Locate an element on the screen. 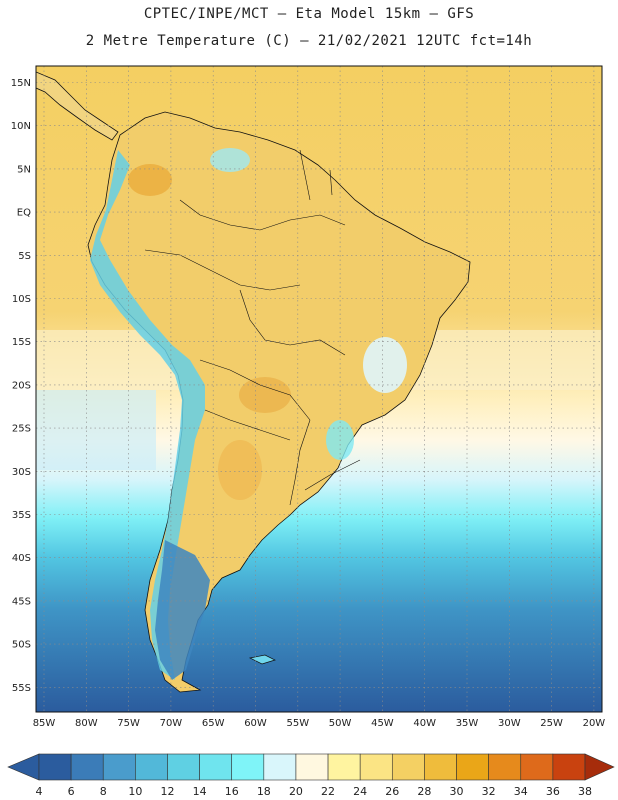  colorbar-tick-label: 24 is located at coordinates (360, 791).